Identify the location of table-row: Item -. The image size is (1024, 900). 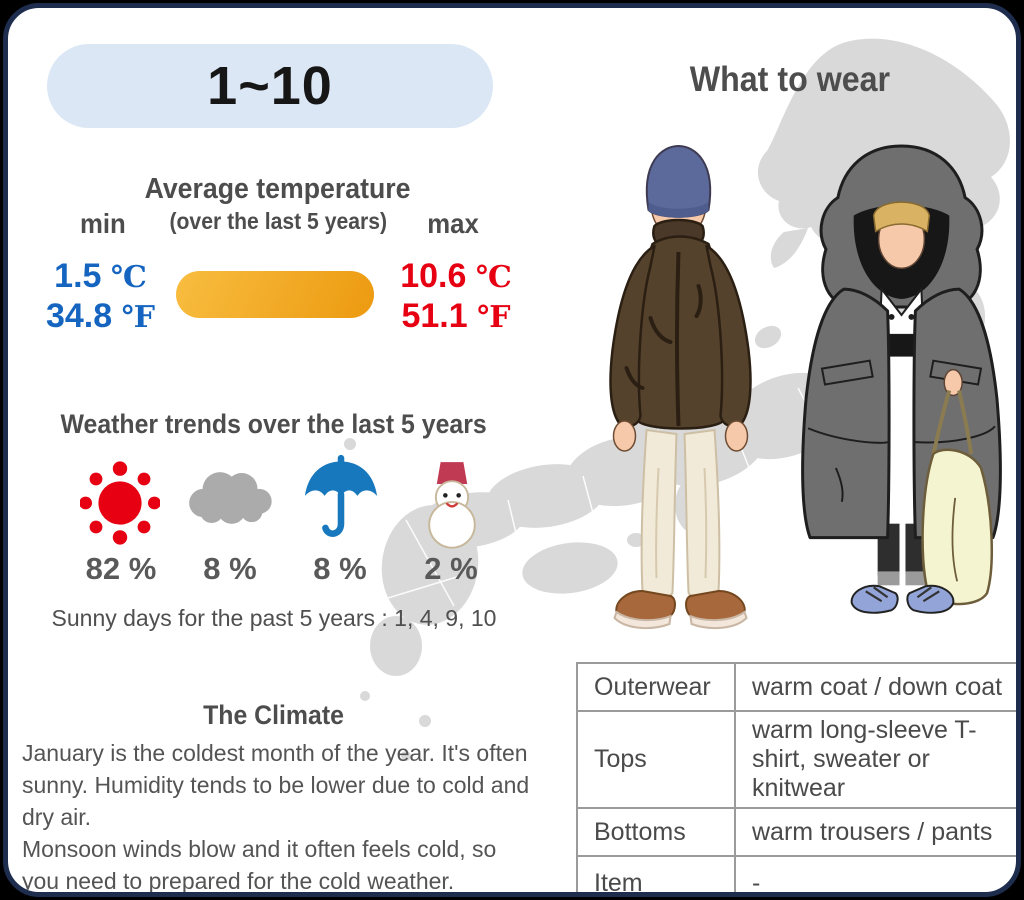
(796, 873).